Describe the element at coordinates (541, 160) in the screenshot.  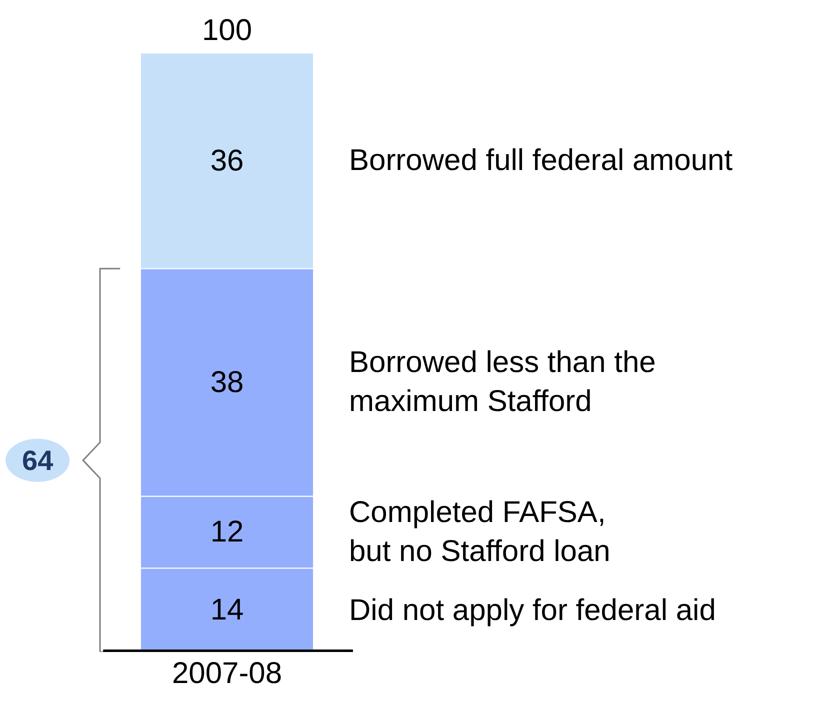
I see `series-label: Borrowed full federal amount` at that location.